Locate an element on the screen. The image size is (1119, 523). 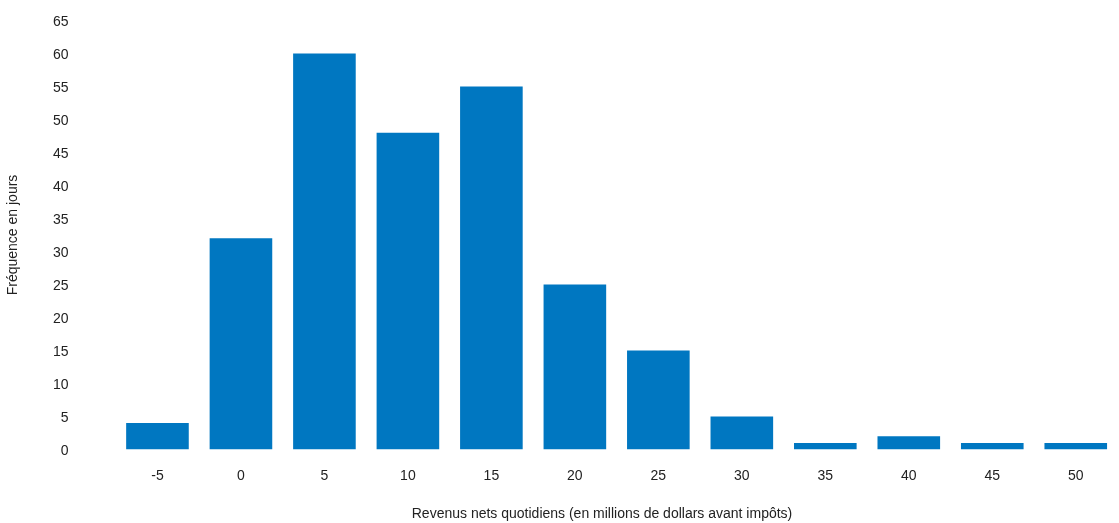
x-tick-label: 10 is located at coordinates (408, 474).